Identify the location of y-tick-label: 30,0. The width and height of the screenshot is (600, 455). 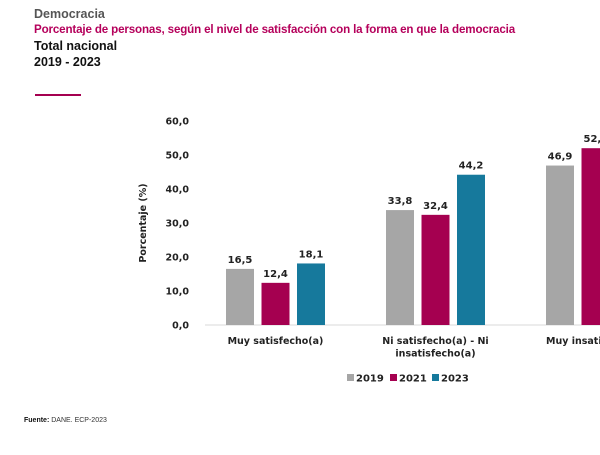
(178, 224).